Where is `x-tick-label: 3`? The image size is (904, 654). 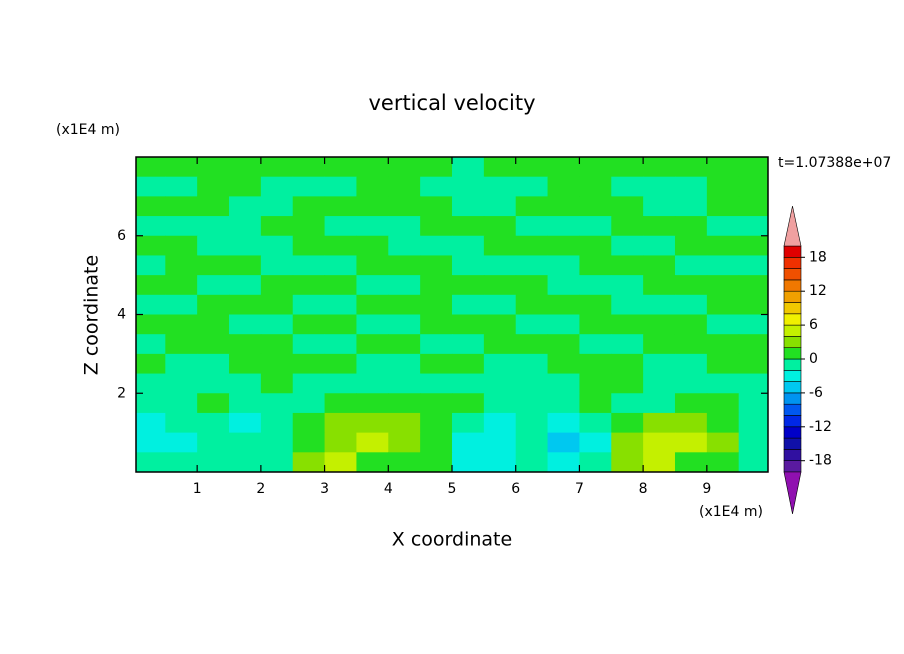 x-tick-label: 3 is located at coordinates (324, 489).